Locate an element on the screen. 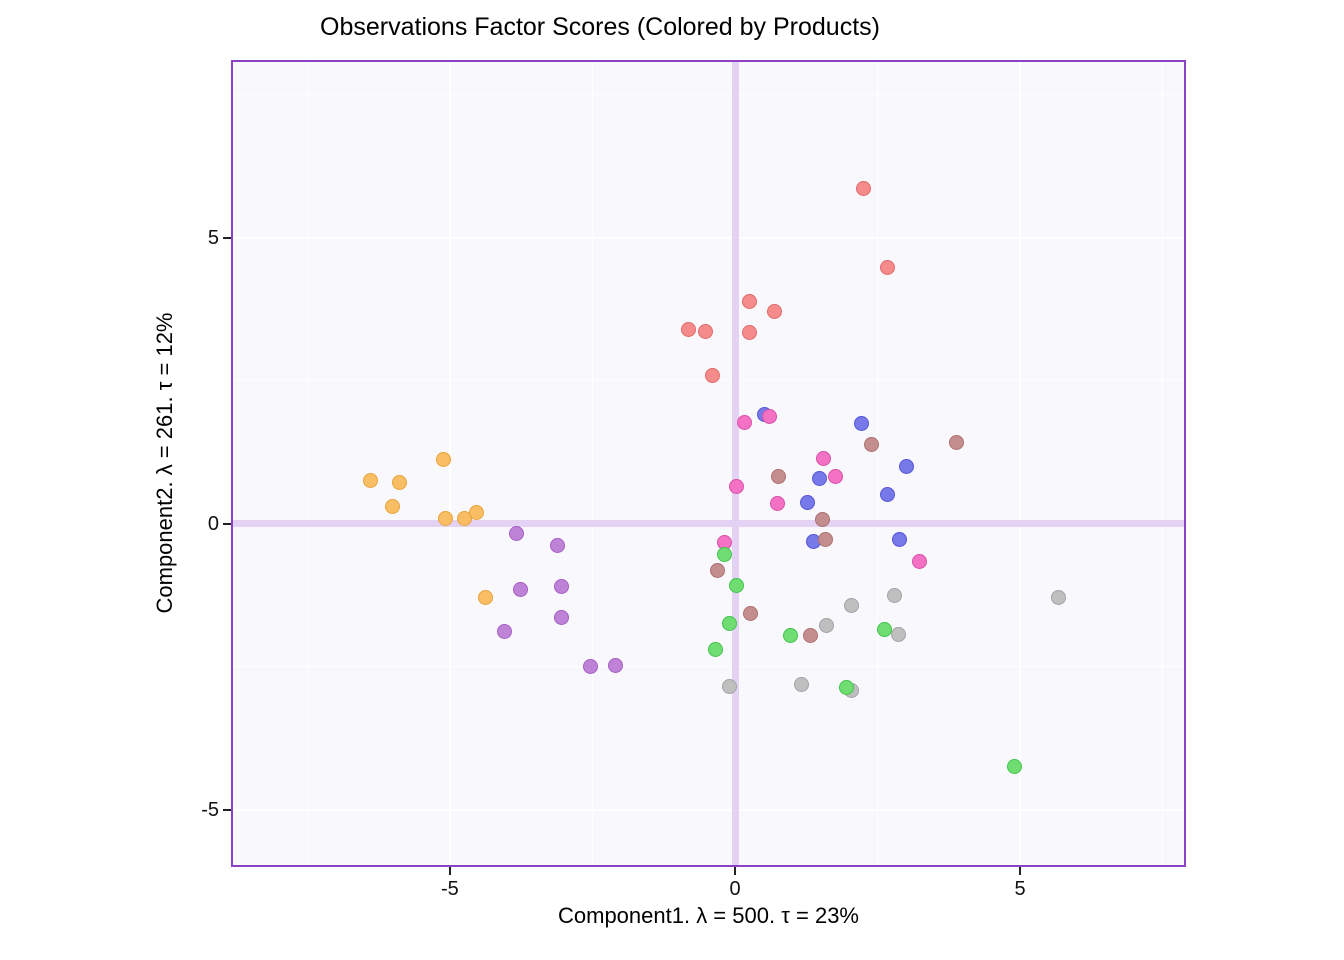 This screenshot has height=960, width=1344. x-axis-tick-label: 0 is located at coordinates (735, 889).